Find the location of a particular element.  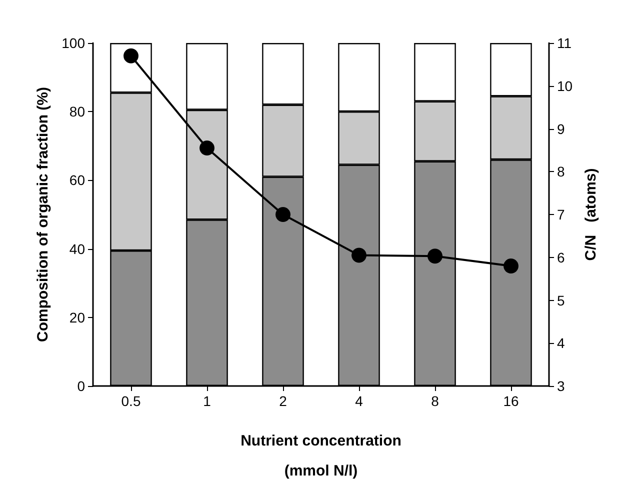

y2-tick-label: 7 is located at coordinates (561, 214).